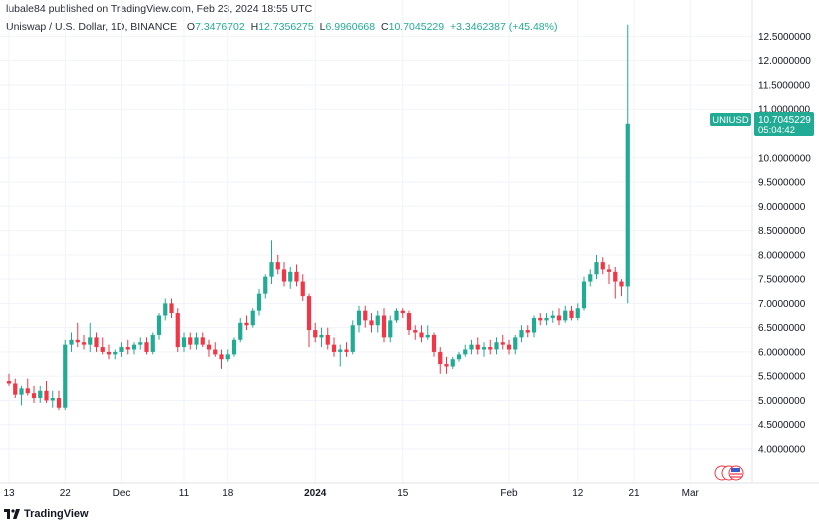 This screenshot has width=819, height=522. I want to click on time-axis: 13 22 Dec 11 18 2024 15 Feb 12 21 Mar, so click(409, 490).